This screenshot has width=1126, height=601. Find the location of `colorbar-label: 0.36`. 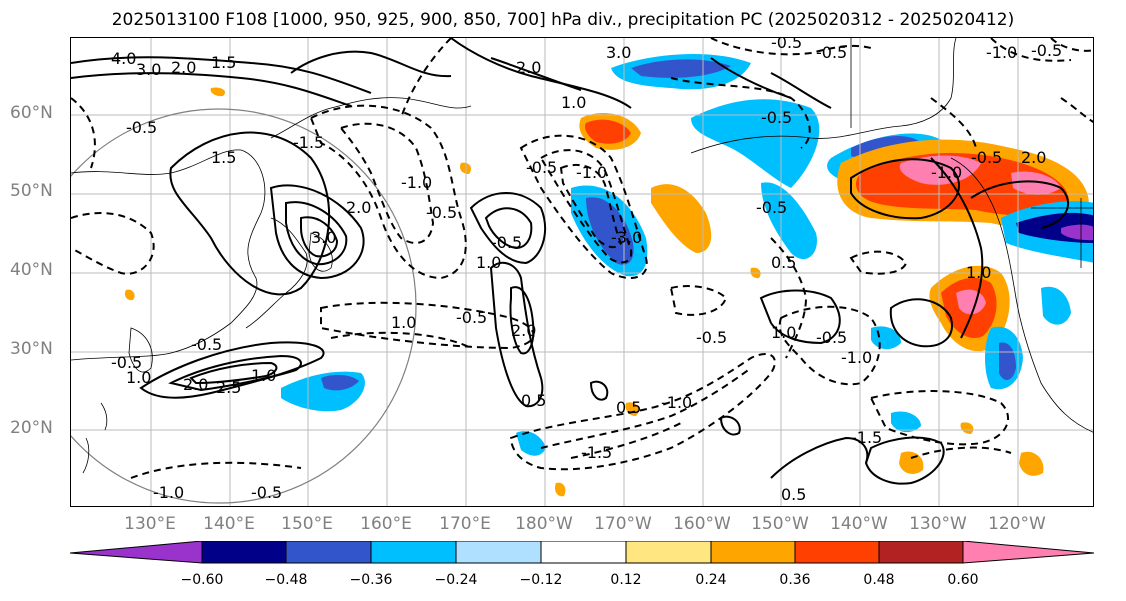

colorbar-label: 0.36 is located at coordinates (795, 580).